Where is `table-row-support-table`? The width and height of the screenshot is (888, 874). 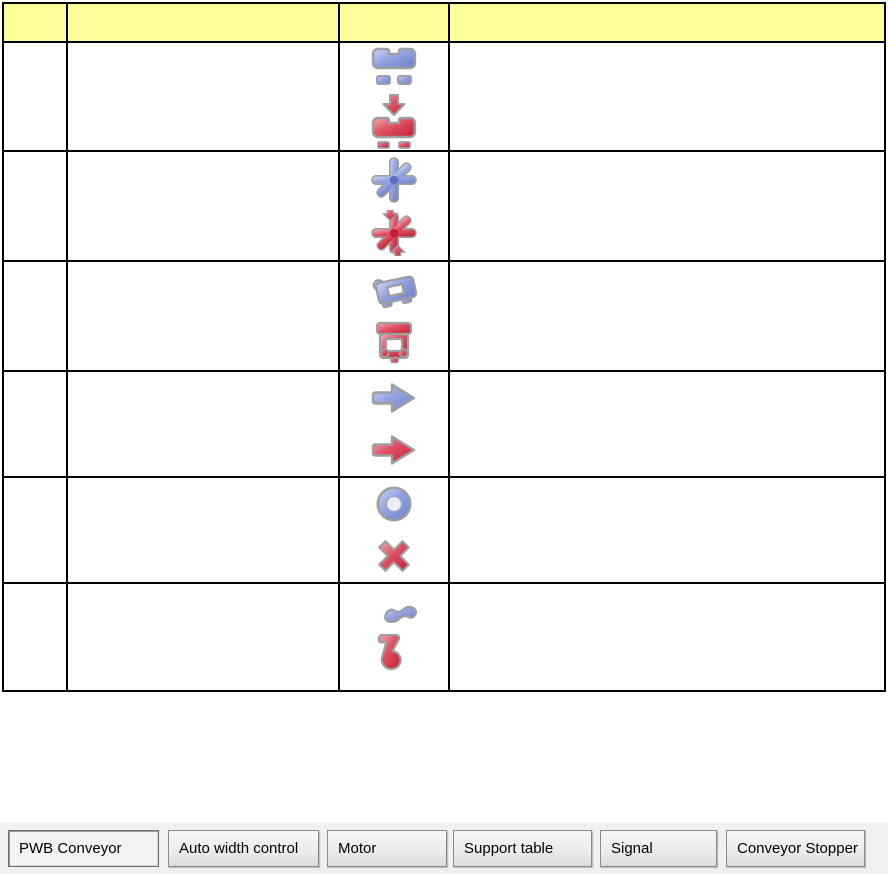
table-row-support-table is located at coordinates (444, 424).